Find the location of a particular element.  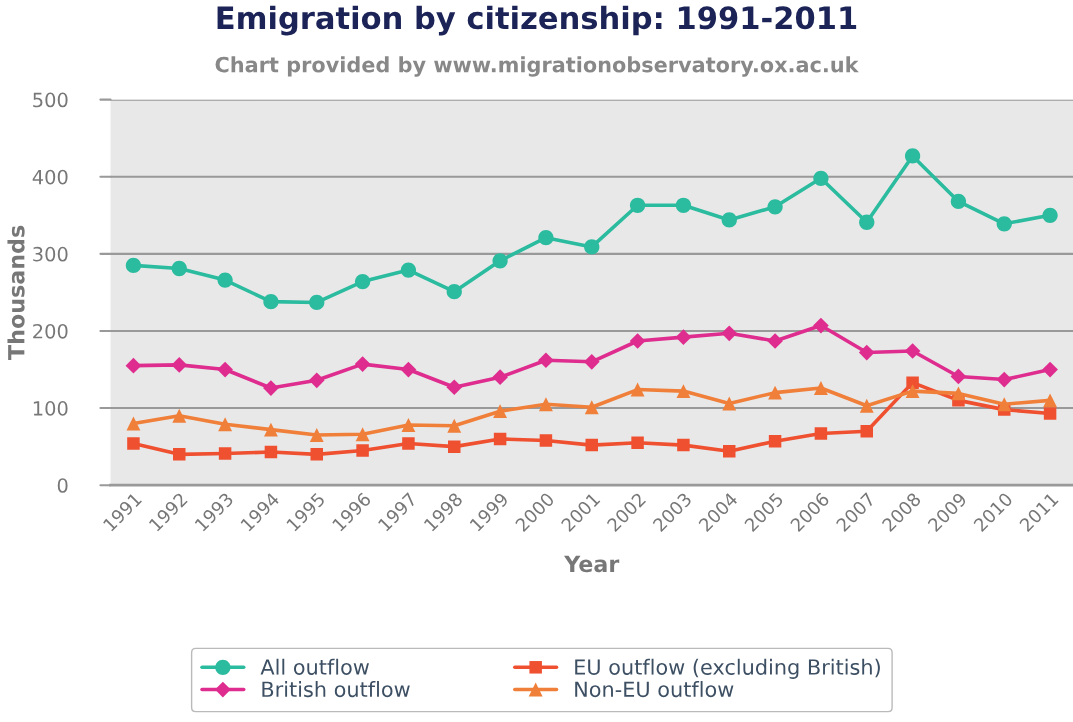

x-axis-title: Year is located at coordinates (592, 564).